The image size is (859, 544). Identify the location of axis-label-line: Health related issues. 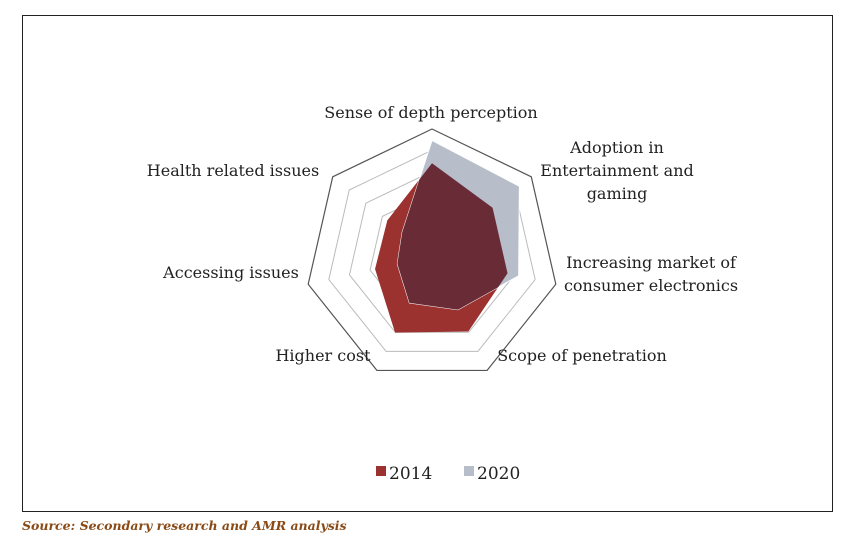
(233, 170).